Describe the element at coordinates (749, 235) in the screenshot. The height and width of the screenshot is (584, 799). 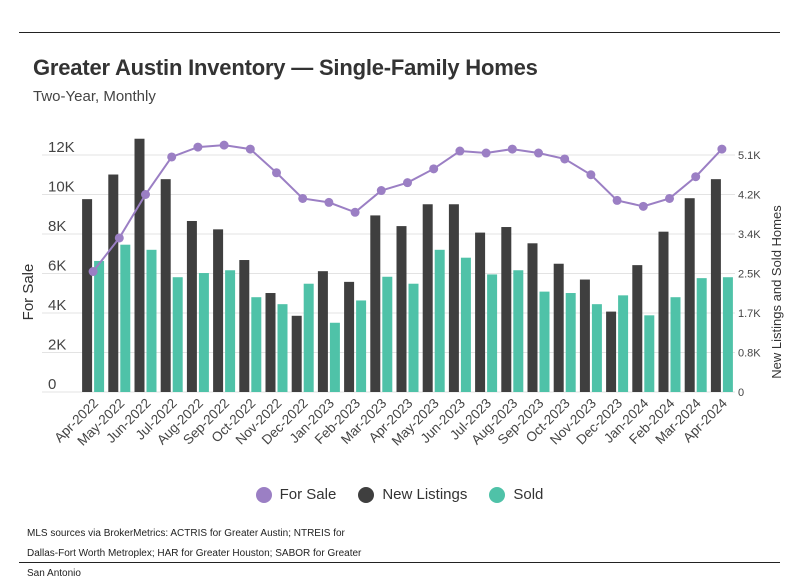
I see `right-tick-label: 3.4K` at that location.